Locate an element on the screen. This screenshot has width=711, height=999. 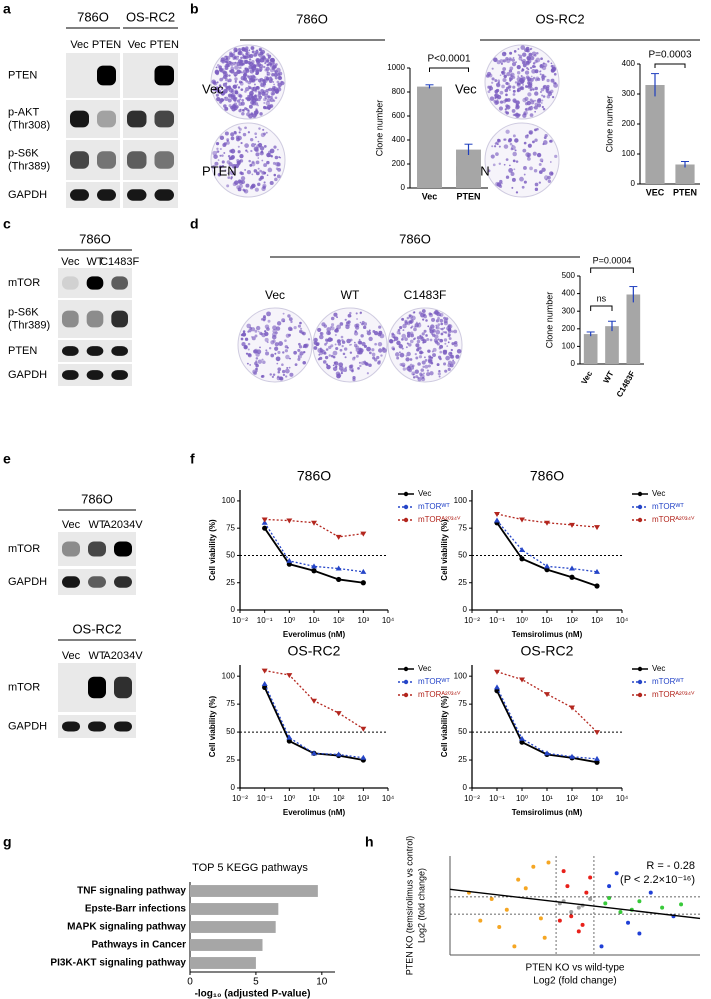
lane-label: WT is located at coordinates (96, 656).